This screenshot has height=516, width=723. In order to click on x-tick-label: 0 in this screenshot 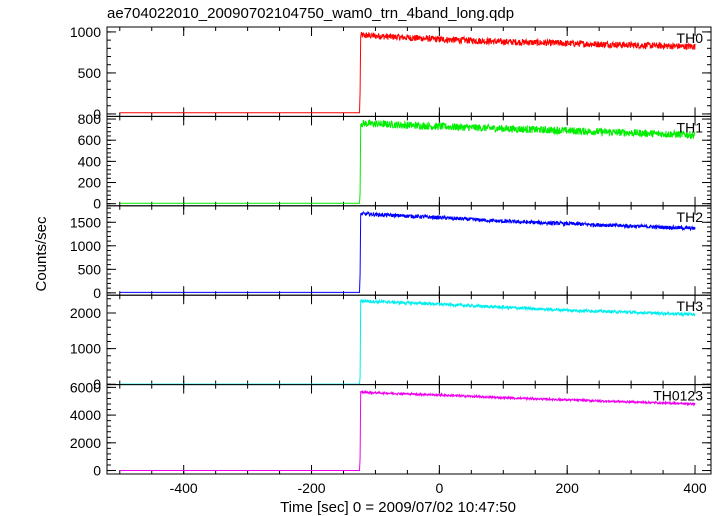, I will do `click(439, 488)`.